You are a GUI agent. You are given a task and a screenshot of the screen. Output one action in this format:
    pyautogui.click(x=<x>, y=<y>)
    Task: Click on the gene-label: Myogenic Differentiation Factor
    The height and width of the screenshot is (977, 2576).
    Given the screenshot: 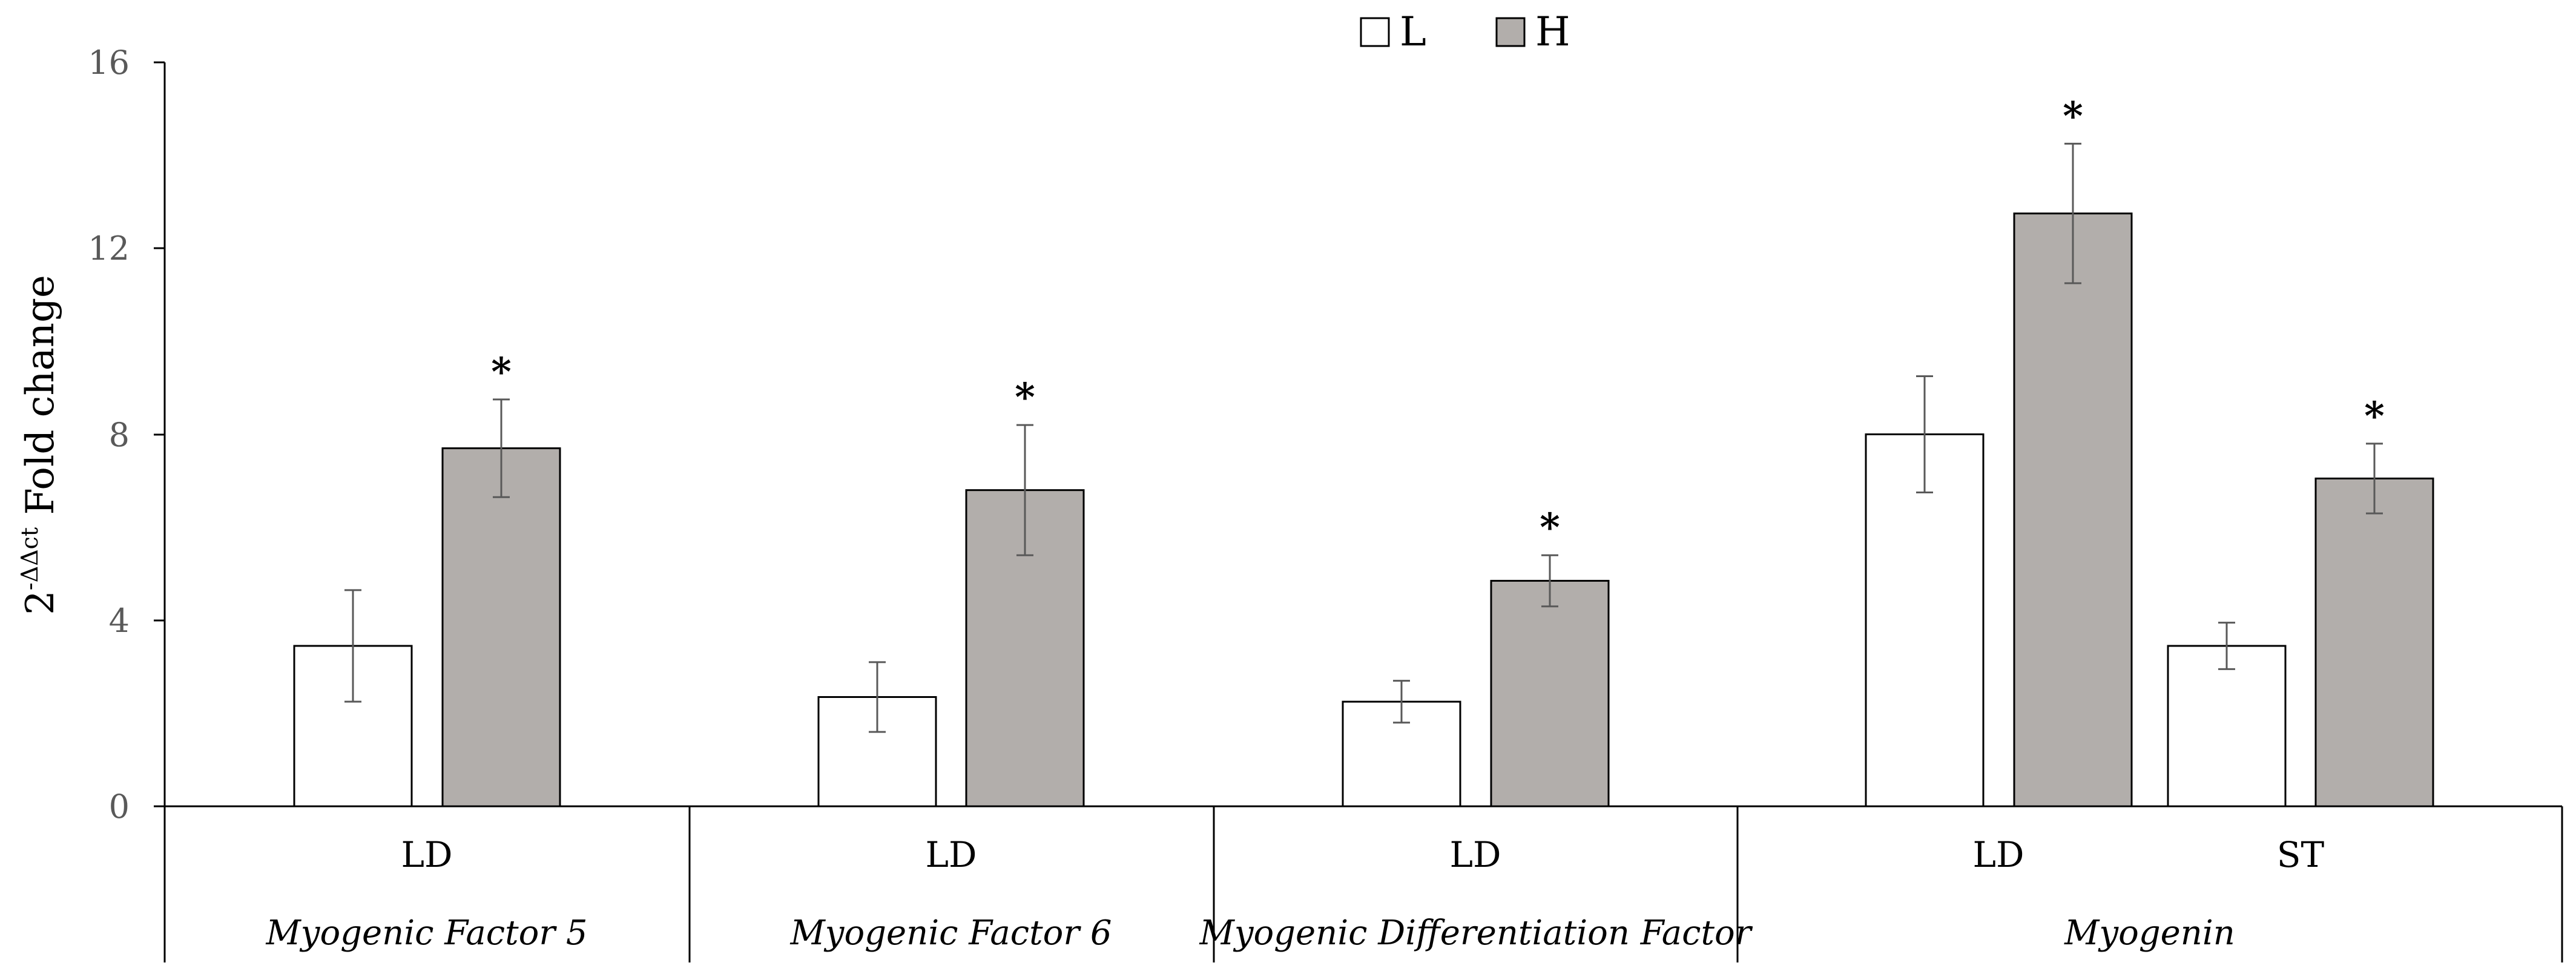 What is the action you would take?
    pyautogui.click(x=1476, y=933)
    